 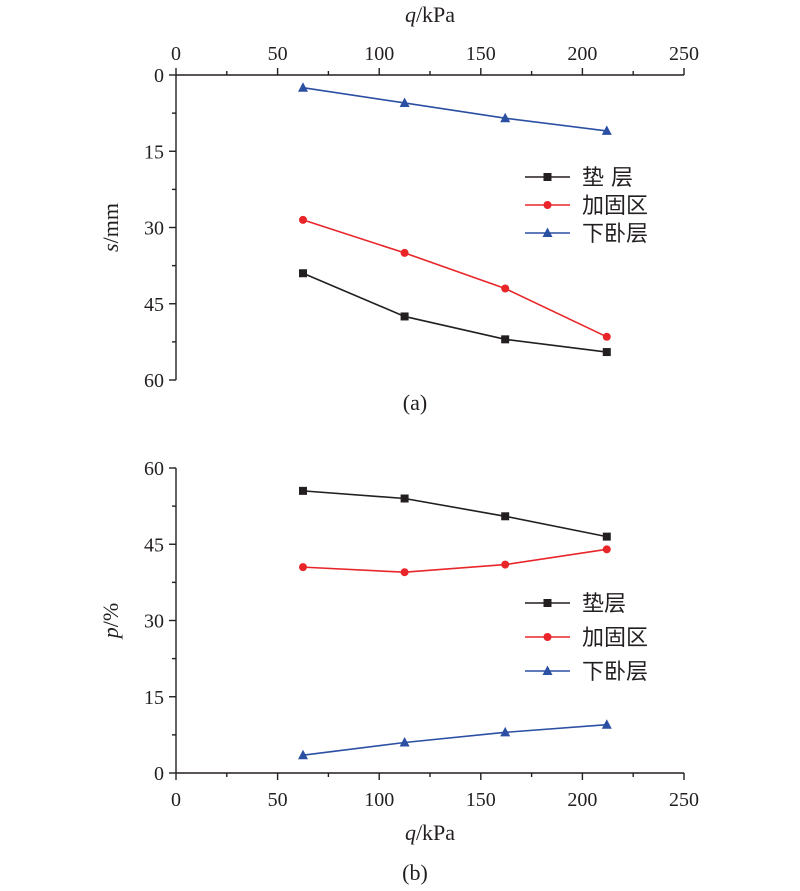 I want to click on legend-label: 垫层, so click(x=604, y=604).